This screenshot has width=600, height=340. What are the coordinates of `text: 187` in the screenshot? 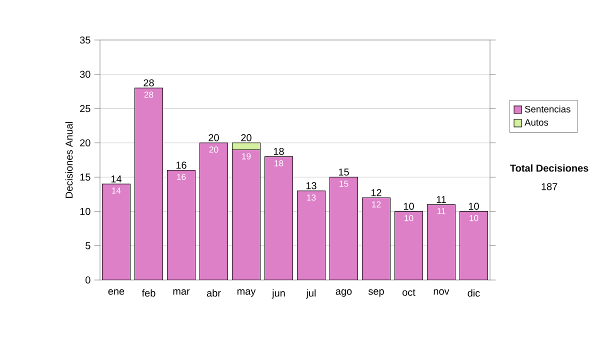 It's located at (550, 186).